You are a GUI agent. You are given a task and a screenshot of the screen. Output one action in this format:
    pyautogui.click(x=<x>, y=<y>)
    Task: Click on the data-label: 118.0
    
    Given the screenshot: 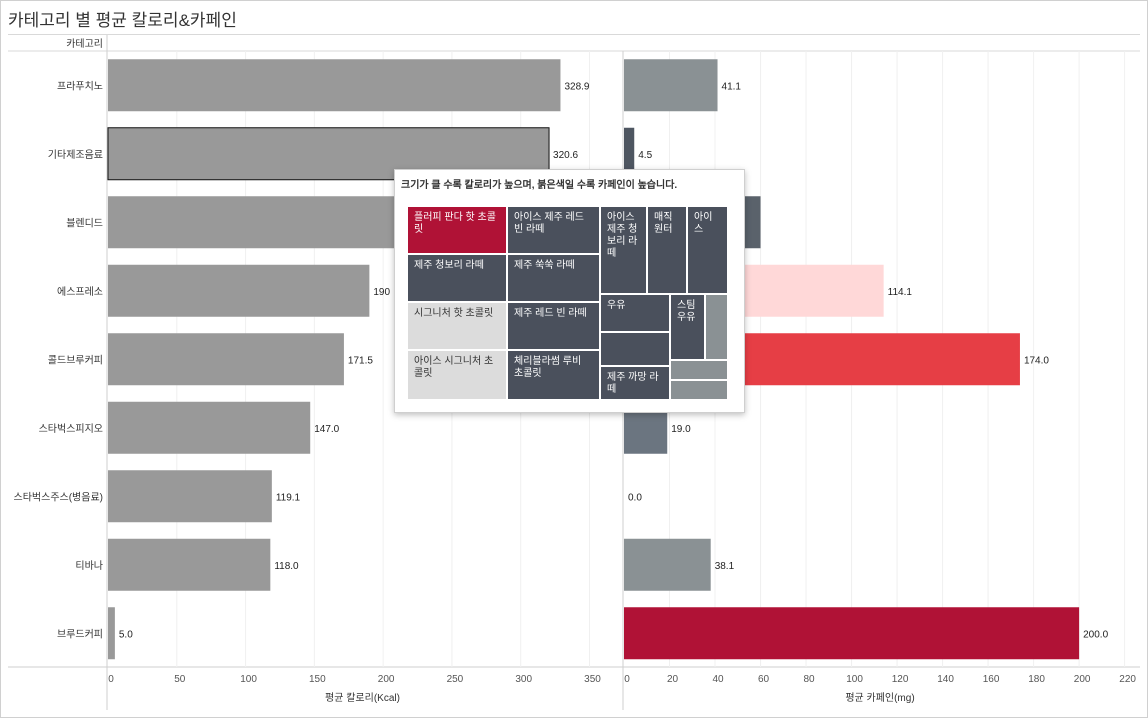 What is the action you would take?
    pyautogui.click(x=286, y=566)
    